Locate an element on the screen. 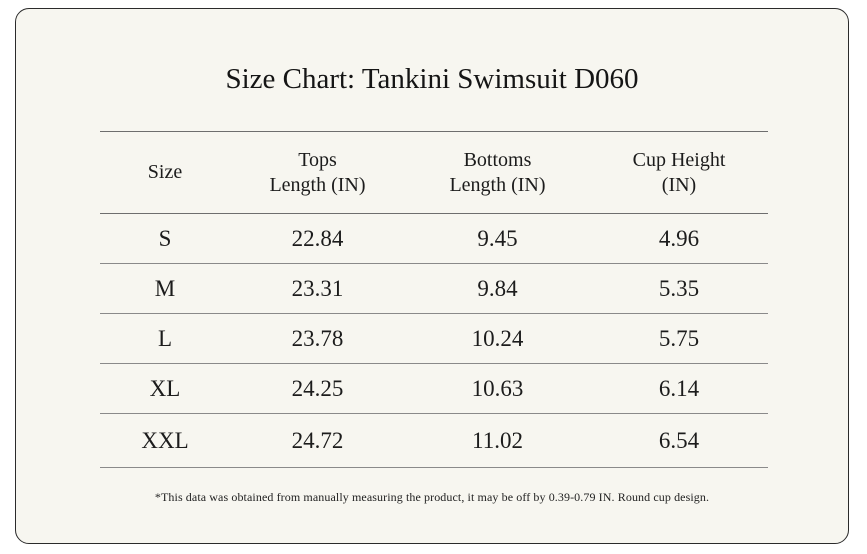 Image resolution: width=867 pixels, height=554 pixels. header-cup-line1: Cup Height is located at coordinates (679, 159).